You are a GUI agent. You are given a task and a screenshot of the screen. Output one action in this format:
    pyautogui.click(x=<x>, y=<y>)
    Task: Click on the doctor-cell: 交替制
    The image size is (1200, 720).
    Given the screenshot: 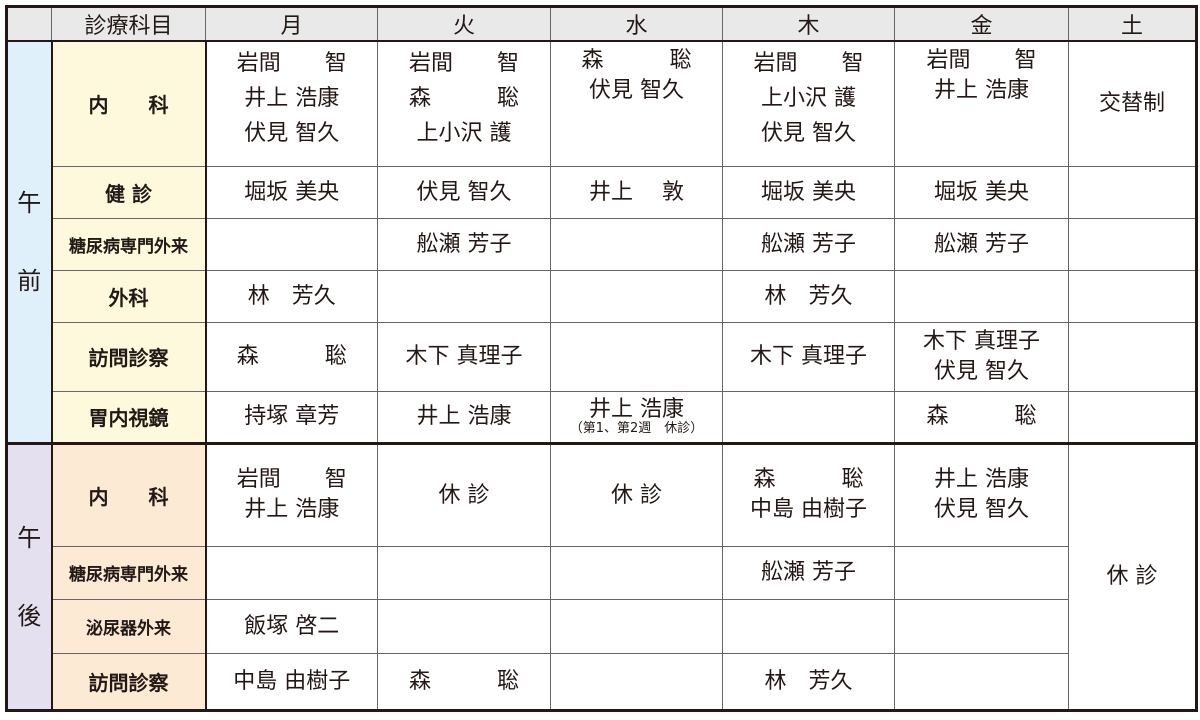 What is the action you would take?
    pyautogui.click(x=1132, y=103)
    